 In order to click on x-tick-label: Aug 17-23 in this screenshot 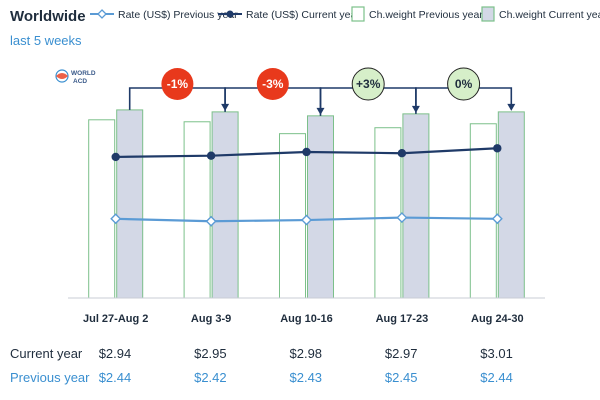, I will do `click(402, 319)`.